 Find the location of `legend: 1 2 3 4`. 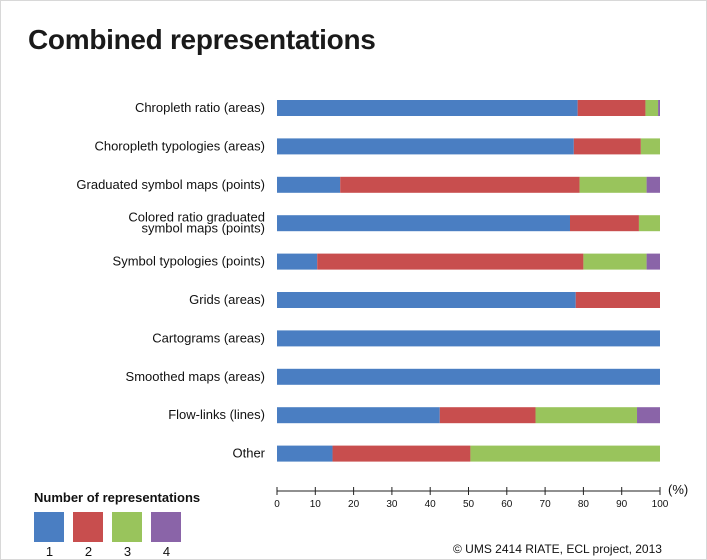

legend: 1 2 3 4 is located at coordinates (108, 535).